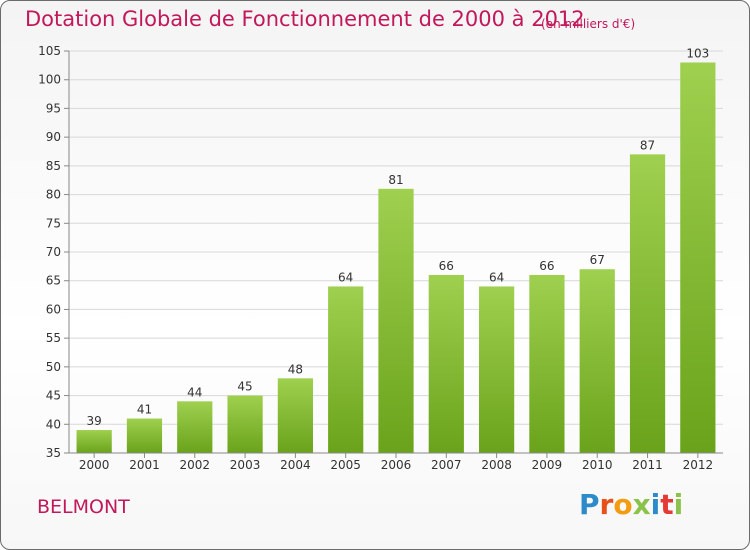  What do you see at coordinates (94, 465) in the screenshot?
I see `x-tick-label: 2000` at bounding box center [94, 465].